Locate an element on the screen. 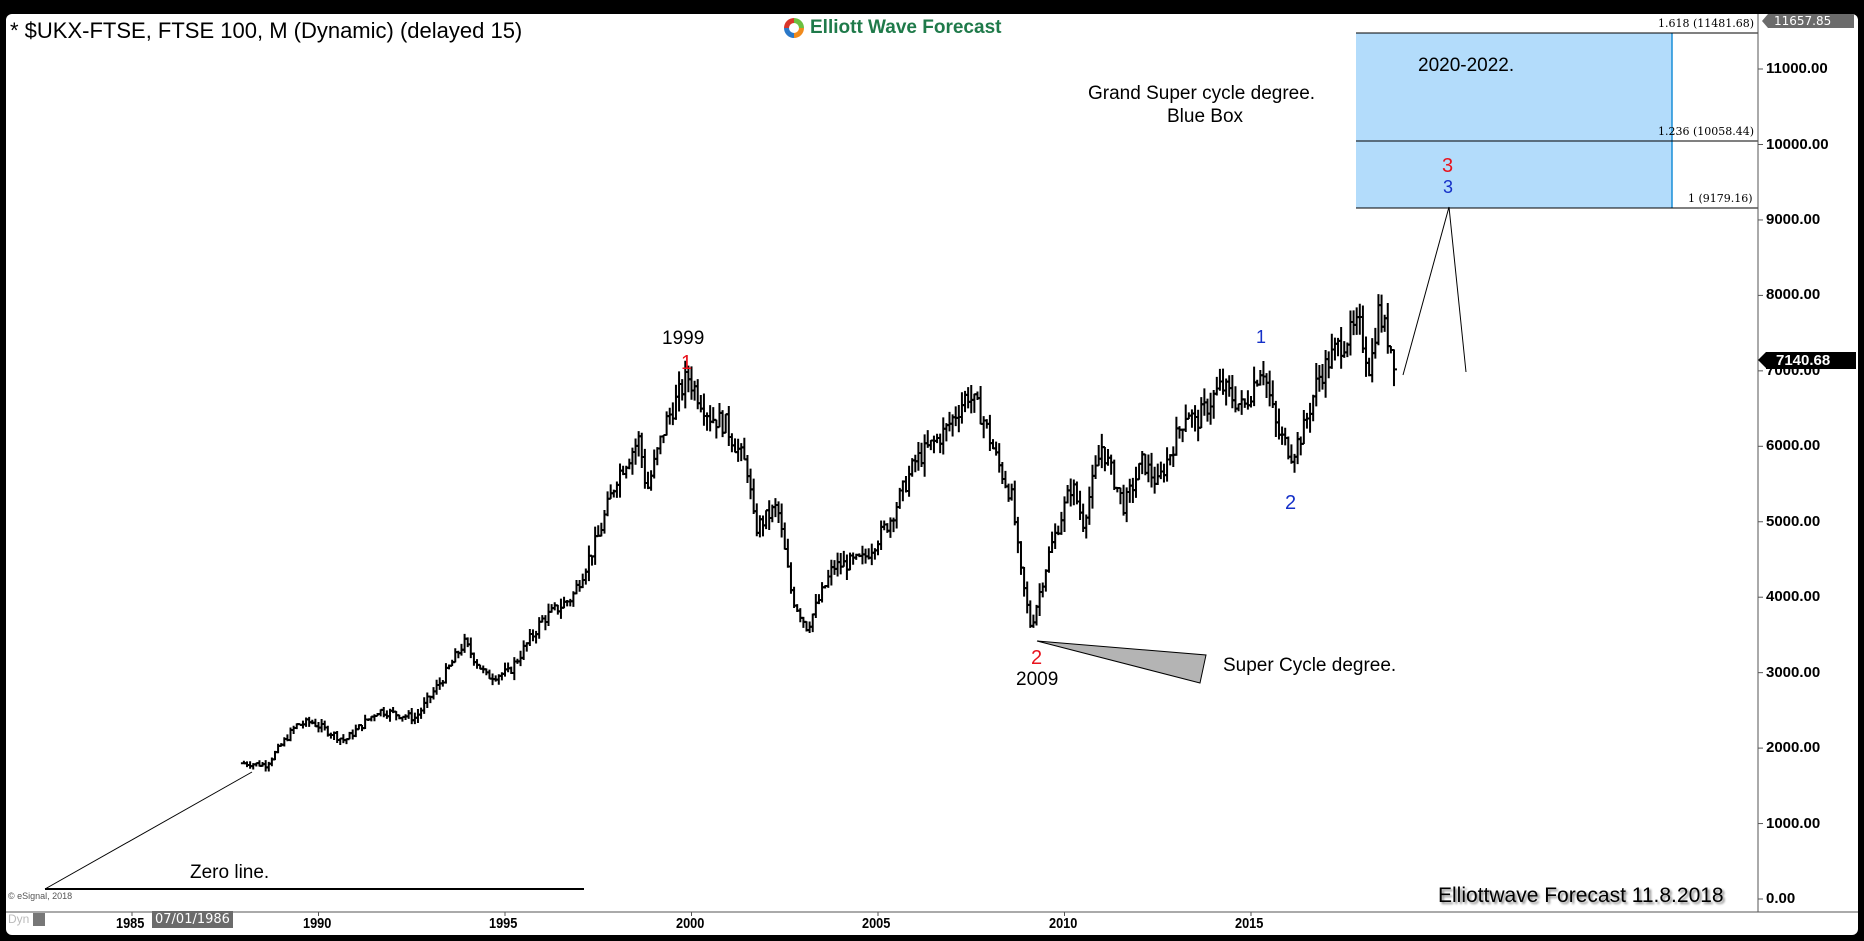 Image resolution: width=1864 pixels, height=941 pixels. grand-super-cycle-label: Grand Super cycle degree. is located at coordinates (1202, 93).